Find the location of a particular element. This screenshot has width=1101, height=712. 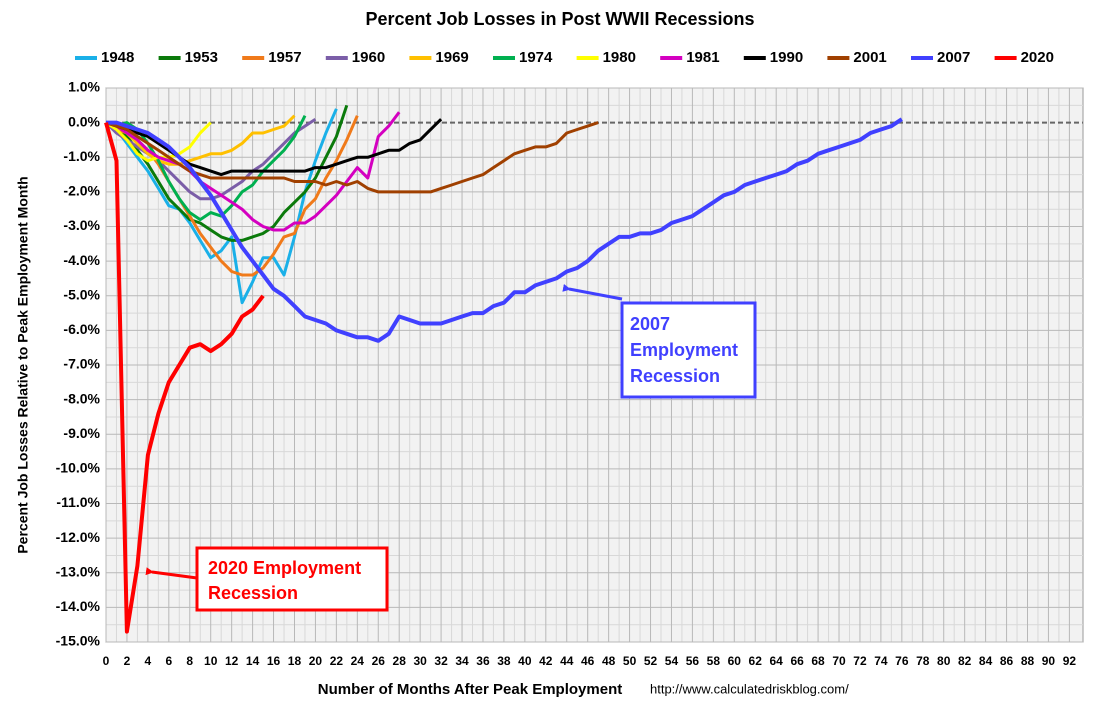

y-tick-label: -9.0% is located at coordinates (81, 433).